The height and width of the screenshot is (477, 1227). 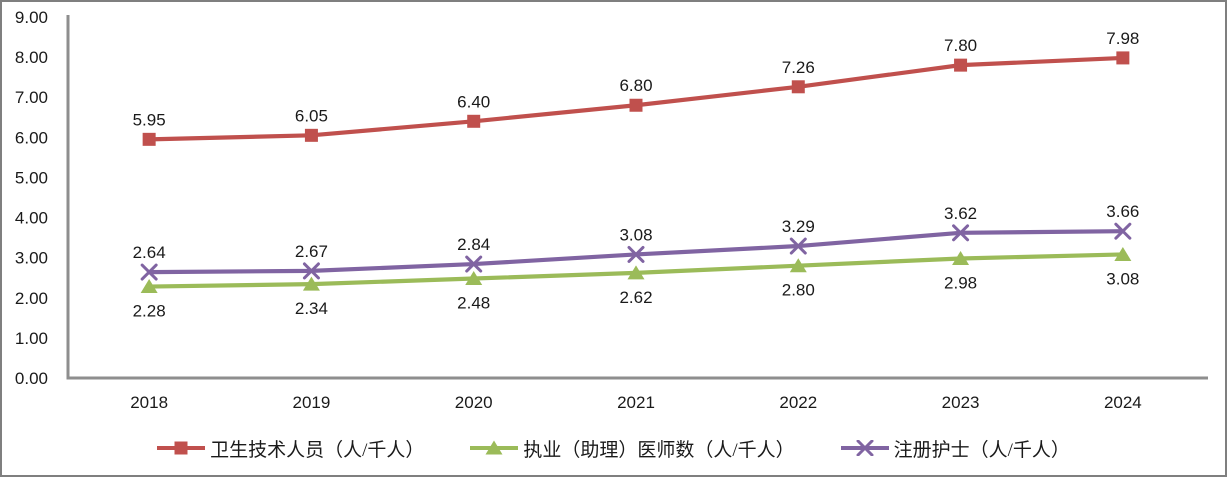 What do you see at coordinates (659, 450) in the screenshot?
I see `legend-label-licensed-physicians: 执业（助理）医师数（人/千人）` at bounding box center [659, 450].